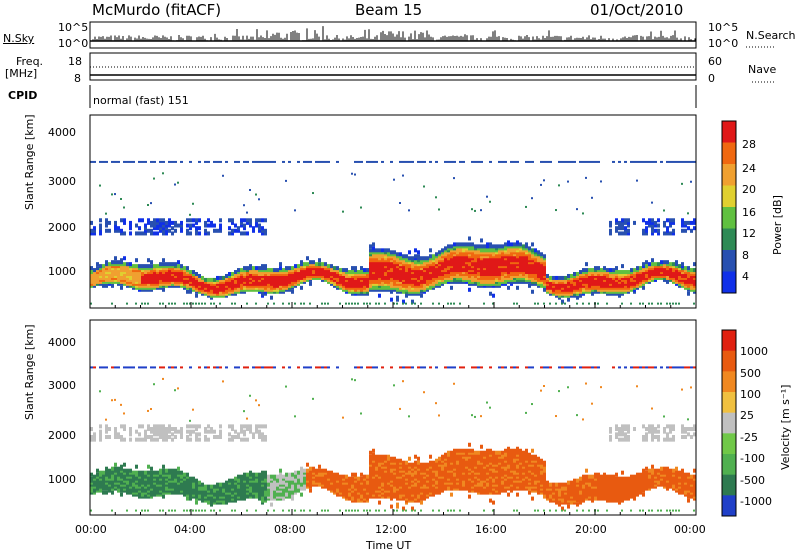 Image resolution: width=800 pixels, height=554 pixels. What do you see at coordinates (729, 175) in the screenshot?
I see `power-colorbar-swatch` at bounding box center [729, 175].